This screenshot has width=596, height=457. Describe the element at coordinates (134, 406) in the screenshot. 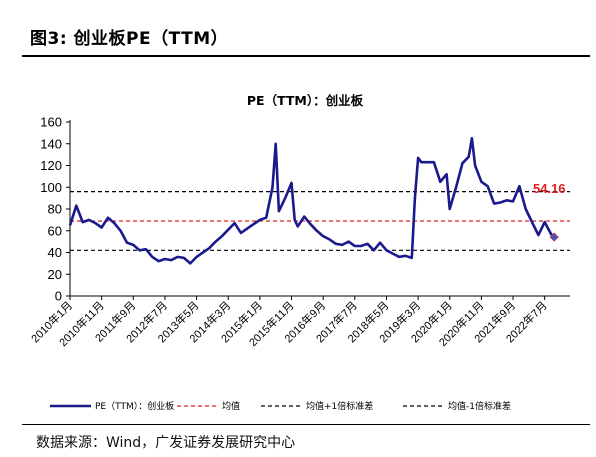

I see `legend-item-pe-label: PE（TTM）：创业板` at that location.